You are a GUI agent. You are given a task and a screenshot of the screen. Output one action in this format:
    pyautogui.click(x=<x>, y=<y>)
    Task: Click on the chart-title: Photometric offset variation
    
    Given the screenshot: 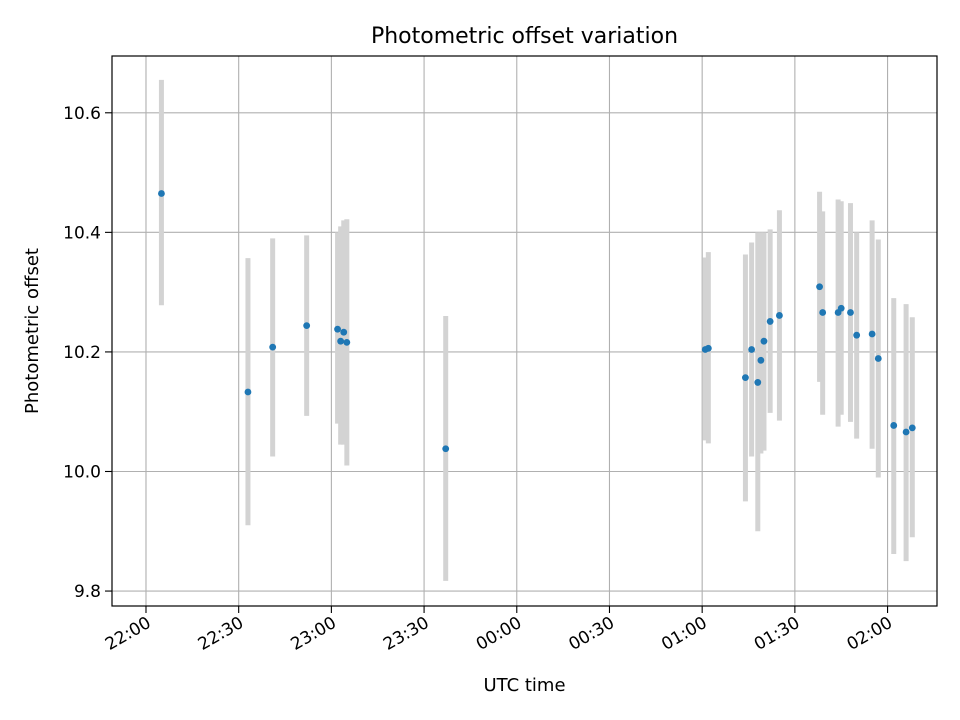 What is the action you would take?
    pyautogui.click(x=524, y=36)
    